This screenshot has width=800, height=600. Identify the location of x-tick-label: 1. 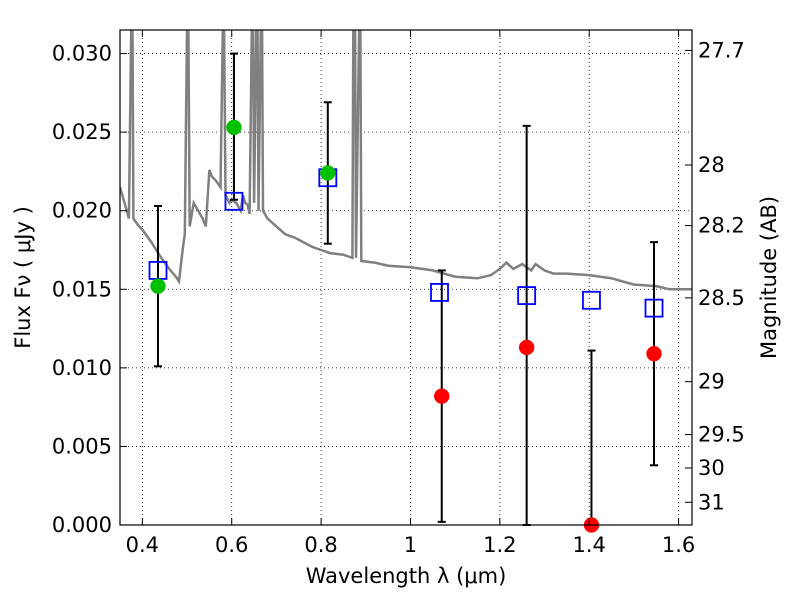
(410, 545).